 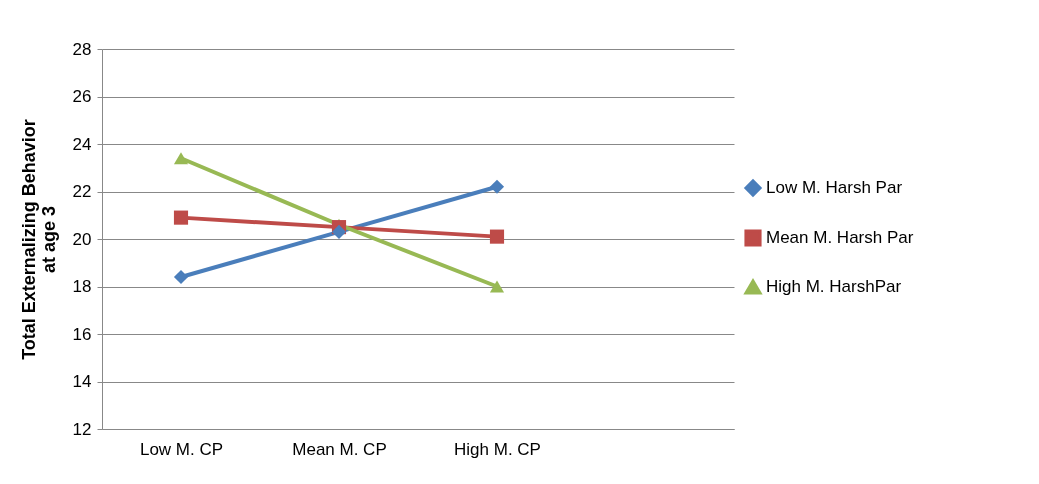 I want to click on legend-label: Low M. Harsh Par, so click(x=834, y=187).